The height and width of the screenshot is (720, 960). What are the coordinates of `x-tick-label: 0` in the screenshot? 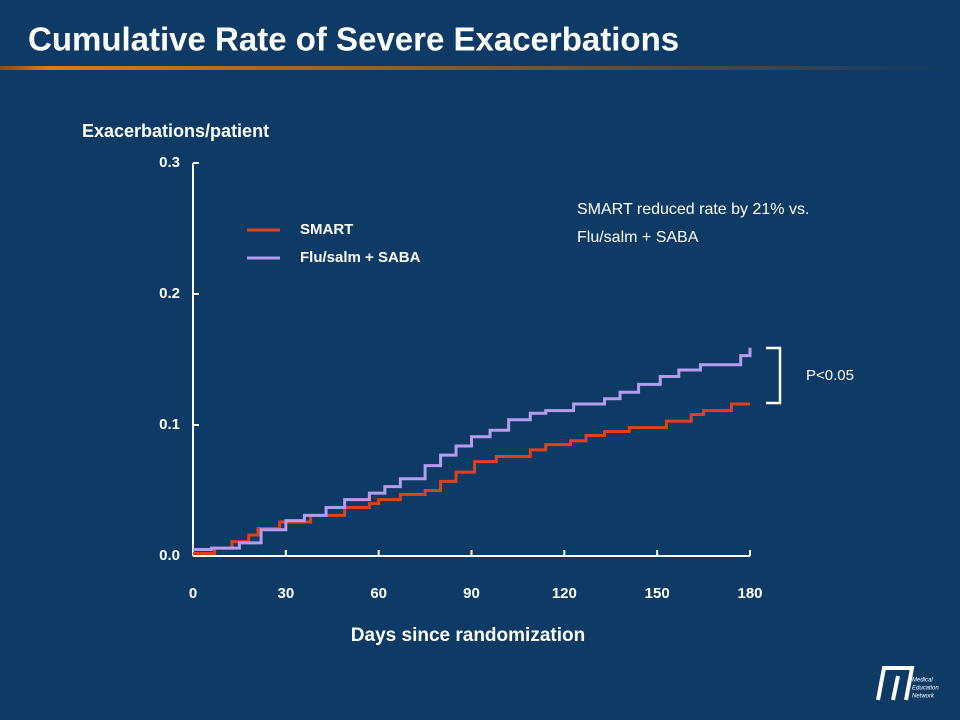 It's located at (193, 593).